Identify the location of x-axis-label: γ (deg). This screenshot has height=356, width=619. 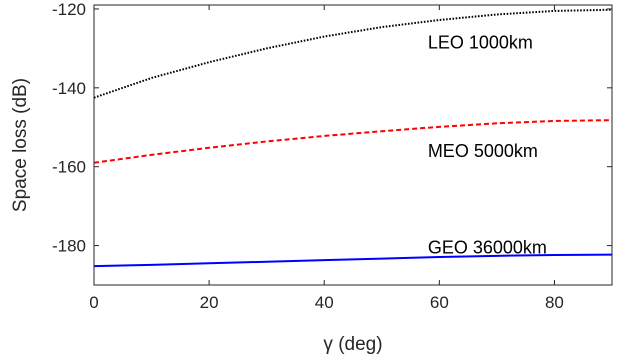
(352, 344).